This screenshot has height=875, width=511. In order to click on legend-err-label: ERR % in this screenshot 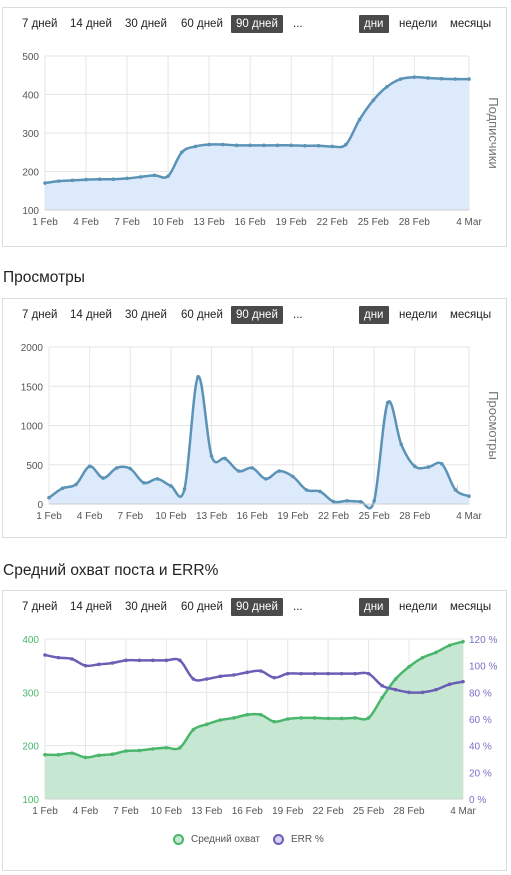, I will do `click(307, 839)`.